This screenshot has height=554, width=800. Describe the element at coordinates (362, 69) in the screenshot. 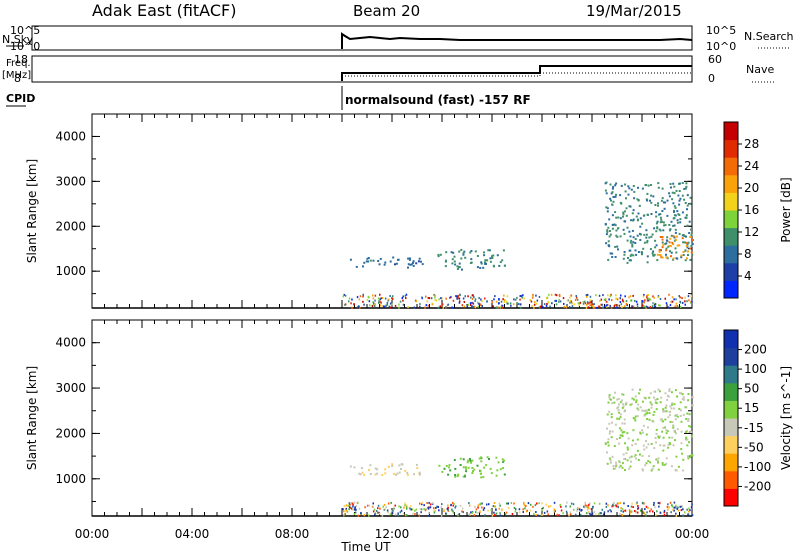

I see `freq-frame` at that location.